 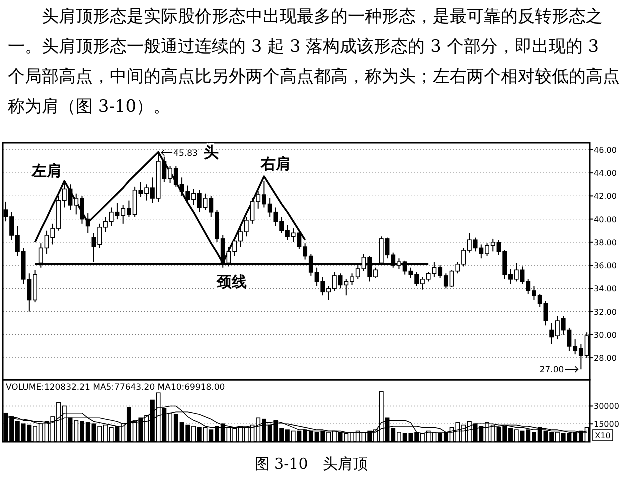 I want to click on caption: 图 3-10 头肩顶, so click(x=312, y=464).